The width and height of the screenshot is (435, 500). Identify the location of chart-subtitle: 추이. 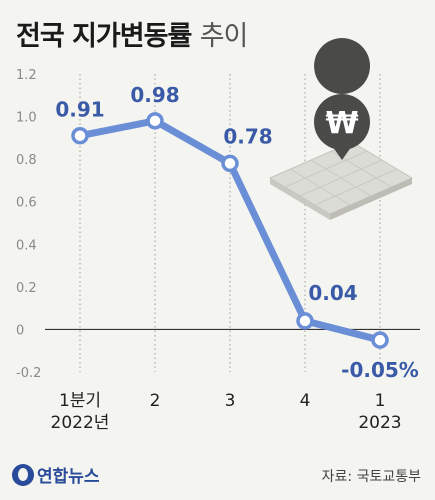
(224, 36).